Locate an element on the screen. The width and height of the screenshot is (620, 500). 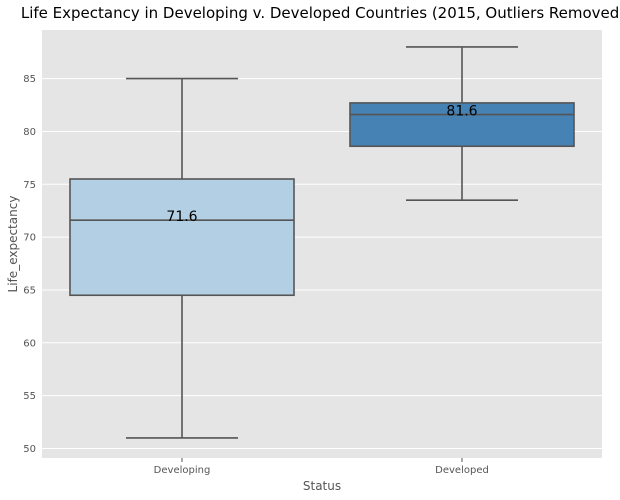
y-tick-label: 85 is located at coordinates (29, 79).